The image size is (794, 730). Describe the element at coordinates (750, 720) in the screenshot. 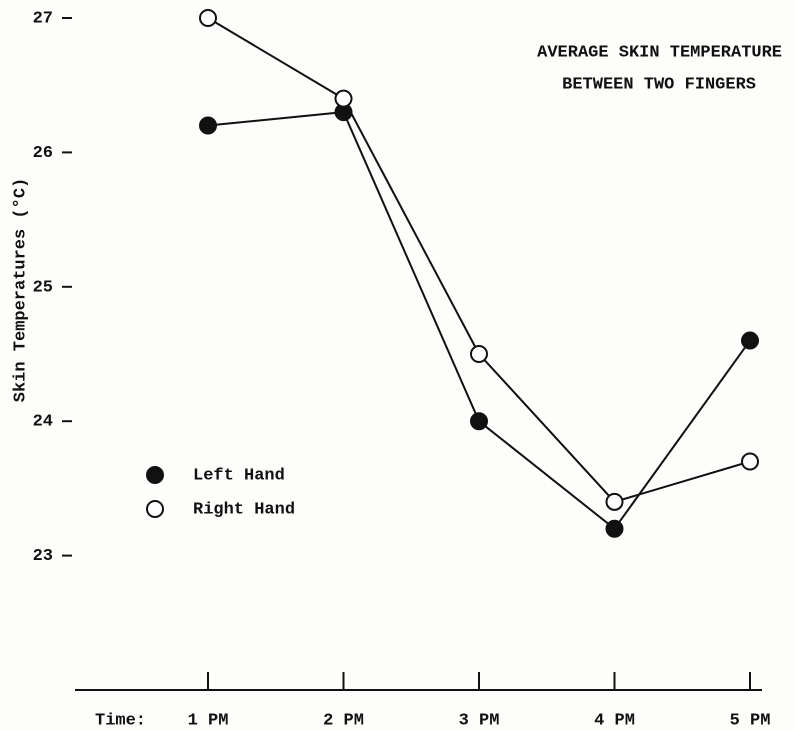

I see `x-tick-label: 5 PM` at that location.